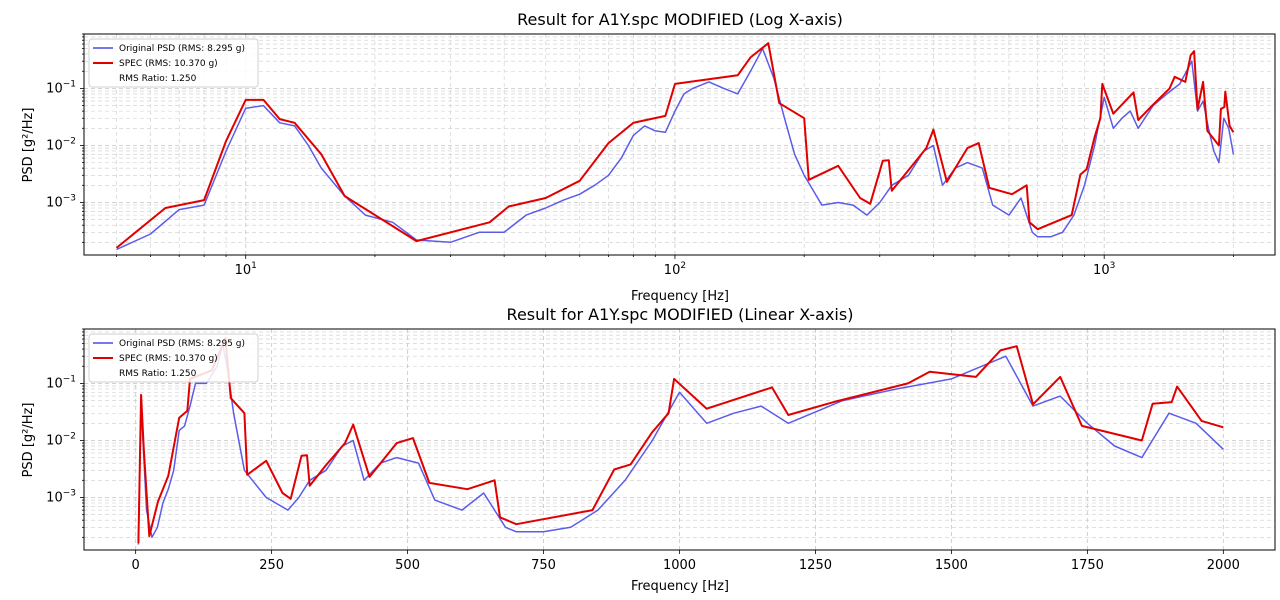 The image size is (1280, 600). Describe the element at coordinates (1223, 565) in the screenshot. I see `x-tick-label: 2000` at that location.